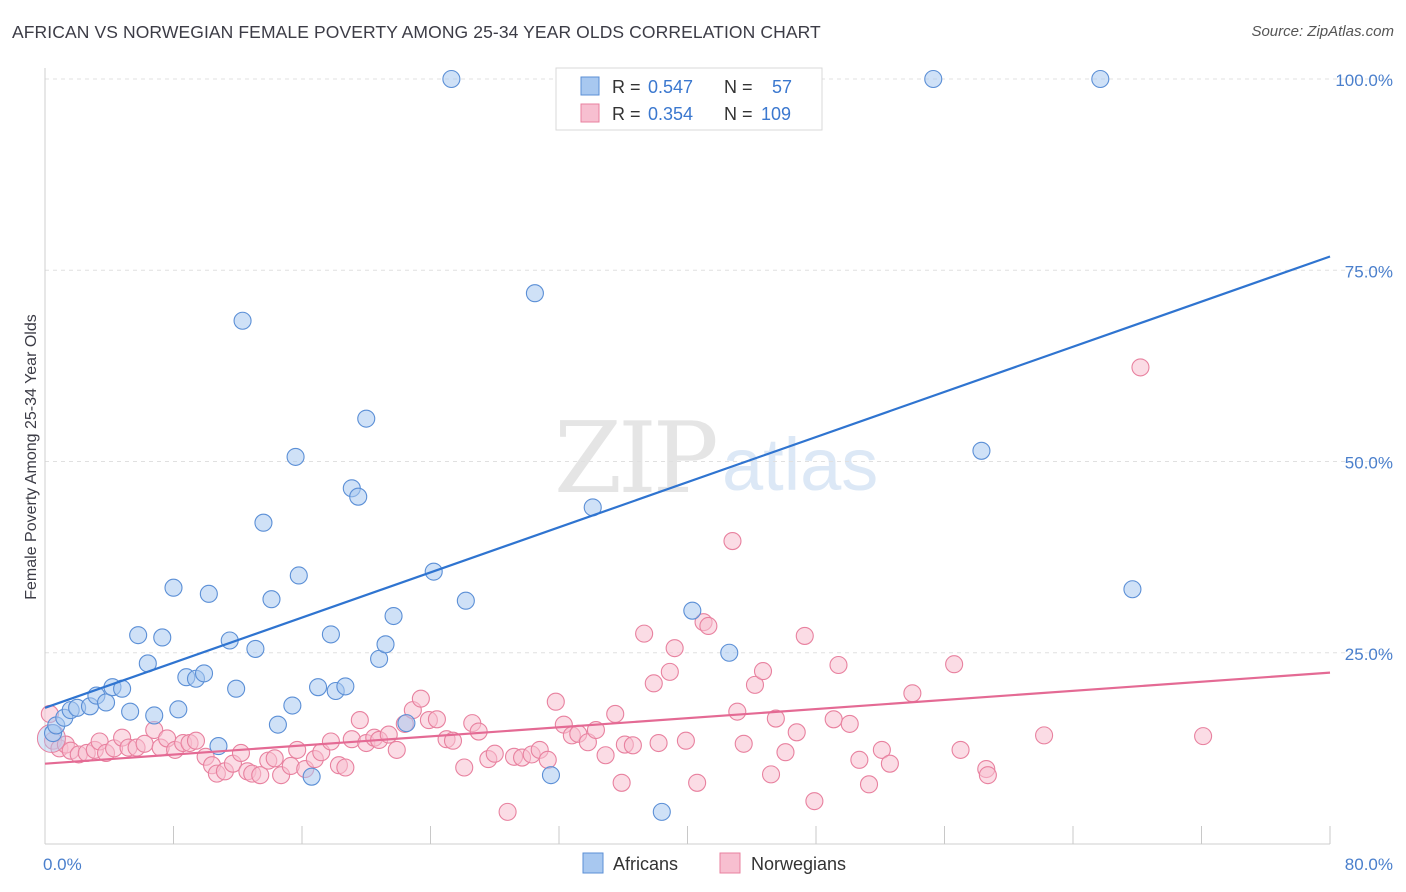 The image size is (1406, 892). What do you see at coordinates (1369, 654) in the screenshot?
I see `y-tick-label: 25.0%` at bounding box center [1369, 654].